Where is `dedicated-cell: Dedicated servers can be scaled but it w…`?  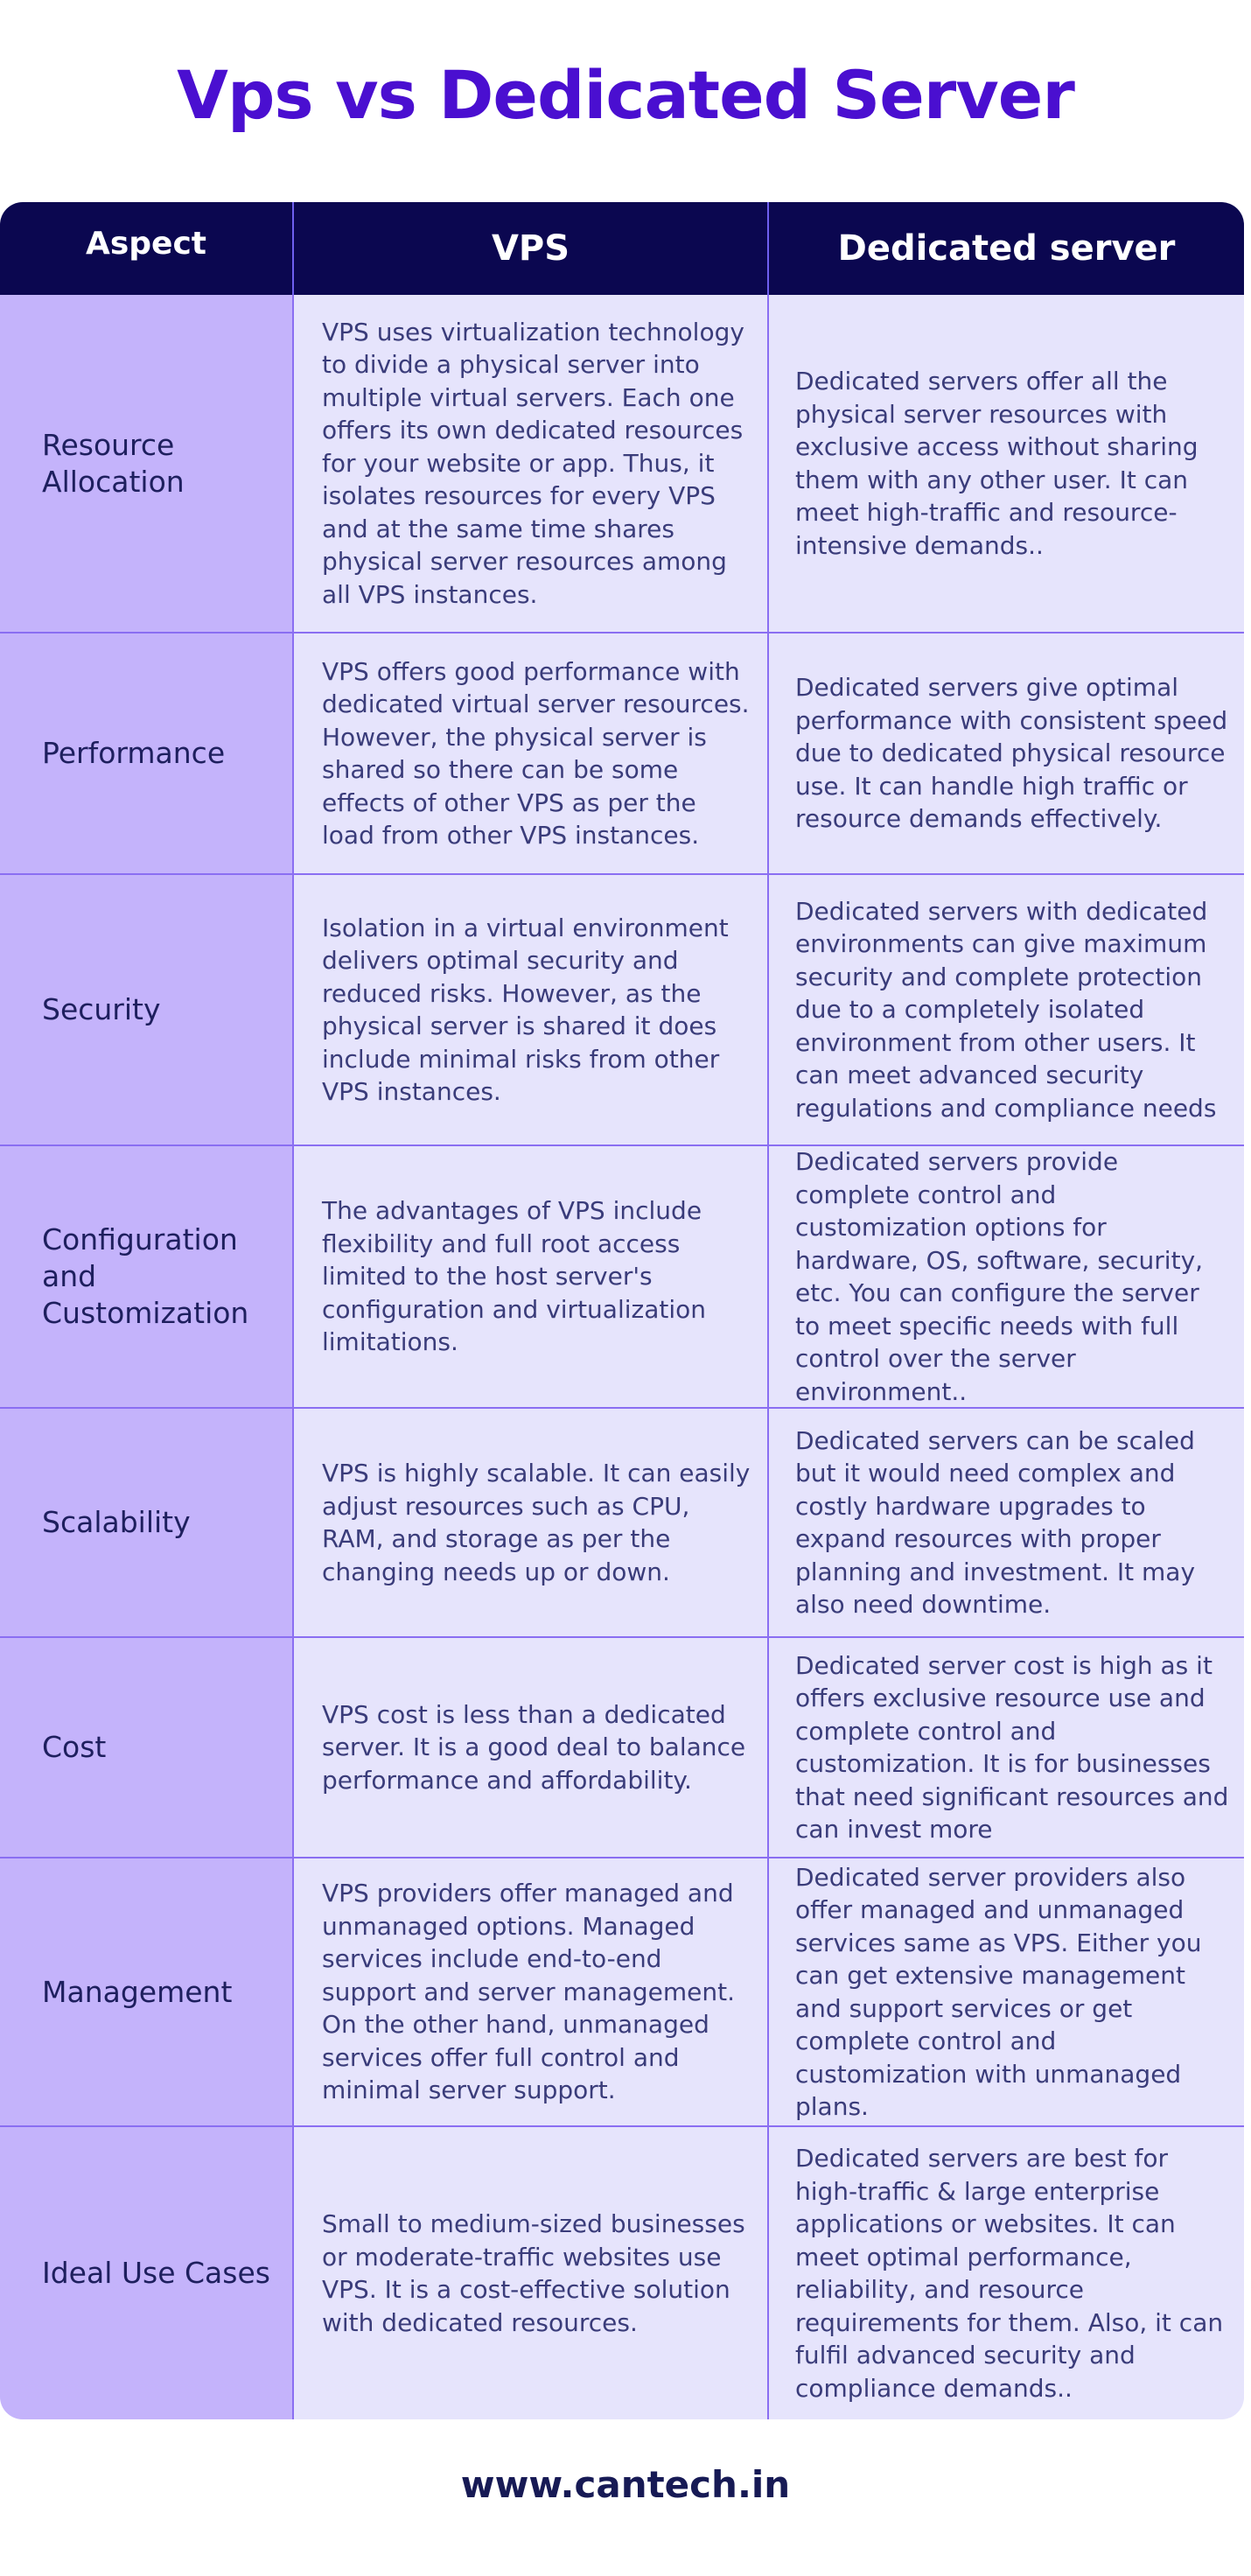
dedicated-cell: Dedicated servers can be scaled but it w… is located at coordinates (1006, 1523).